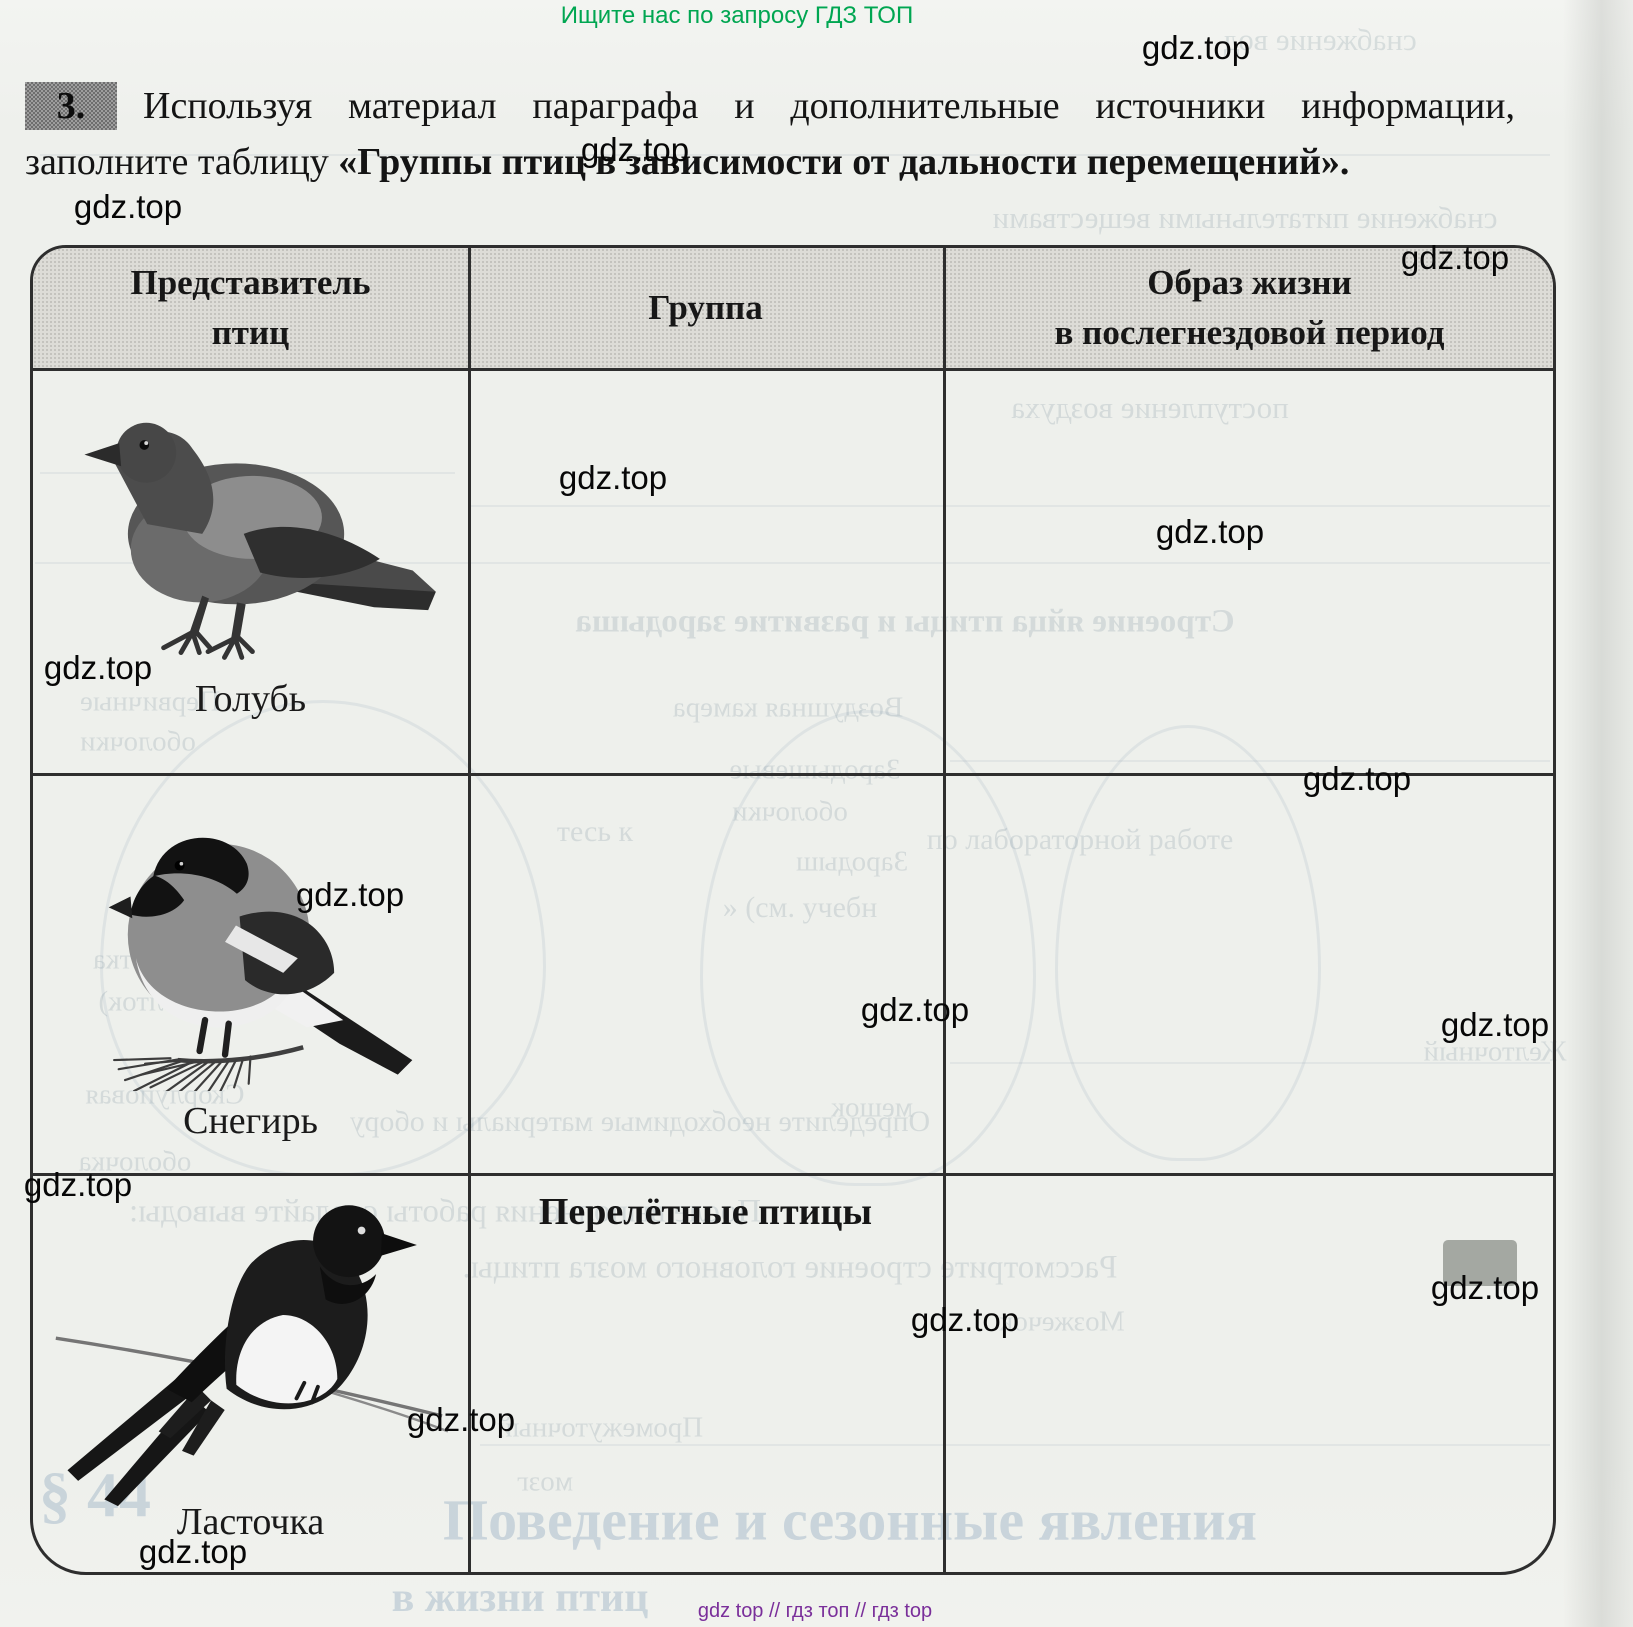 The width and height of the screenshot is (1633, 1627). I want to click on bird-caption-bullfinch: Снегирь, so click(250, 1121).